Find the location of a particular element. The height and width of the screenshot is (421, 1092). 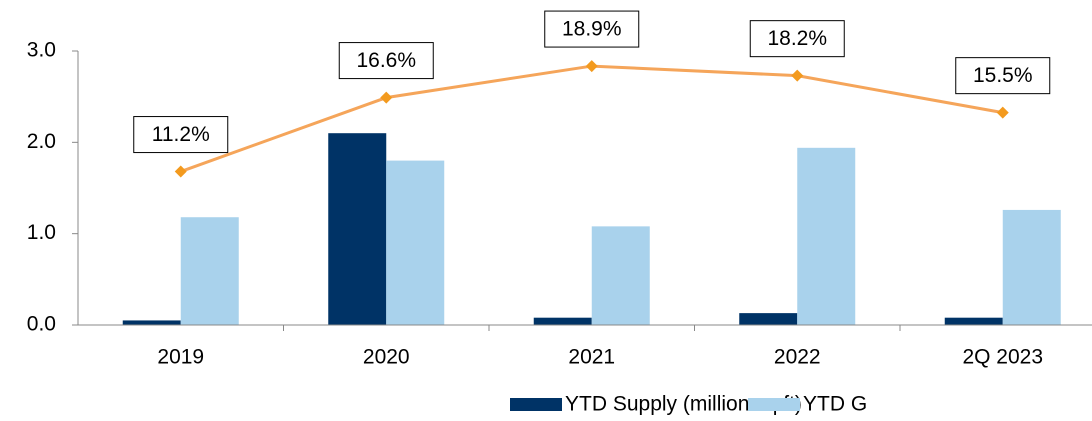

x-tick-label: 2019 is located at coordinates (180, 357).